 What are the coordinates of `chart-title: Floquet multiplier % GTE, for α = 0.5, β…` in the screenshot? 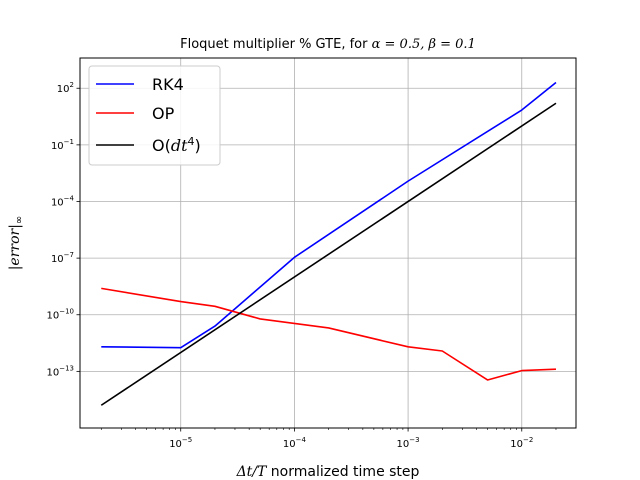 It's located at (328, 44).